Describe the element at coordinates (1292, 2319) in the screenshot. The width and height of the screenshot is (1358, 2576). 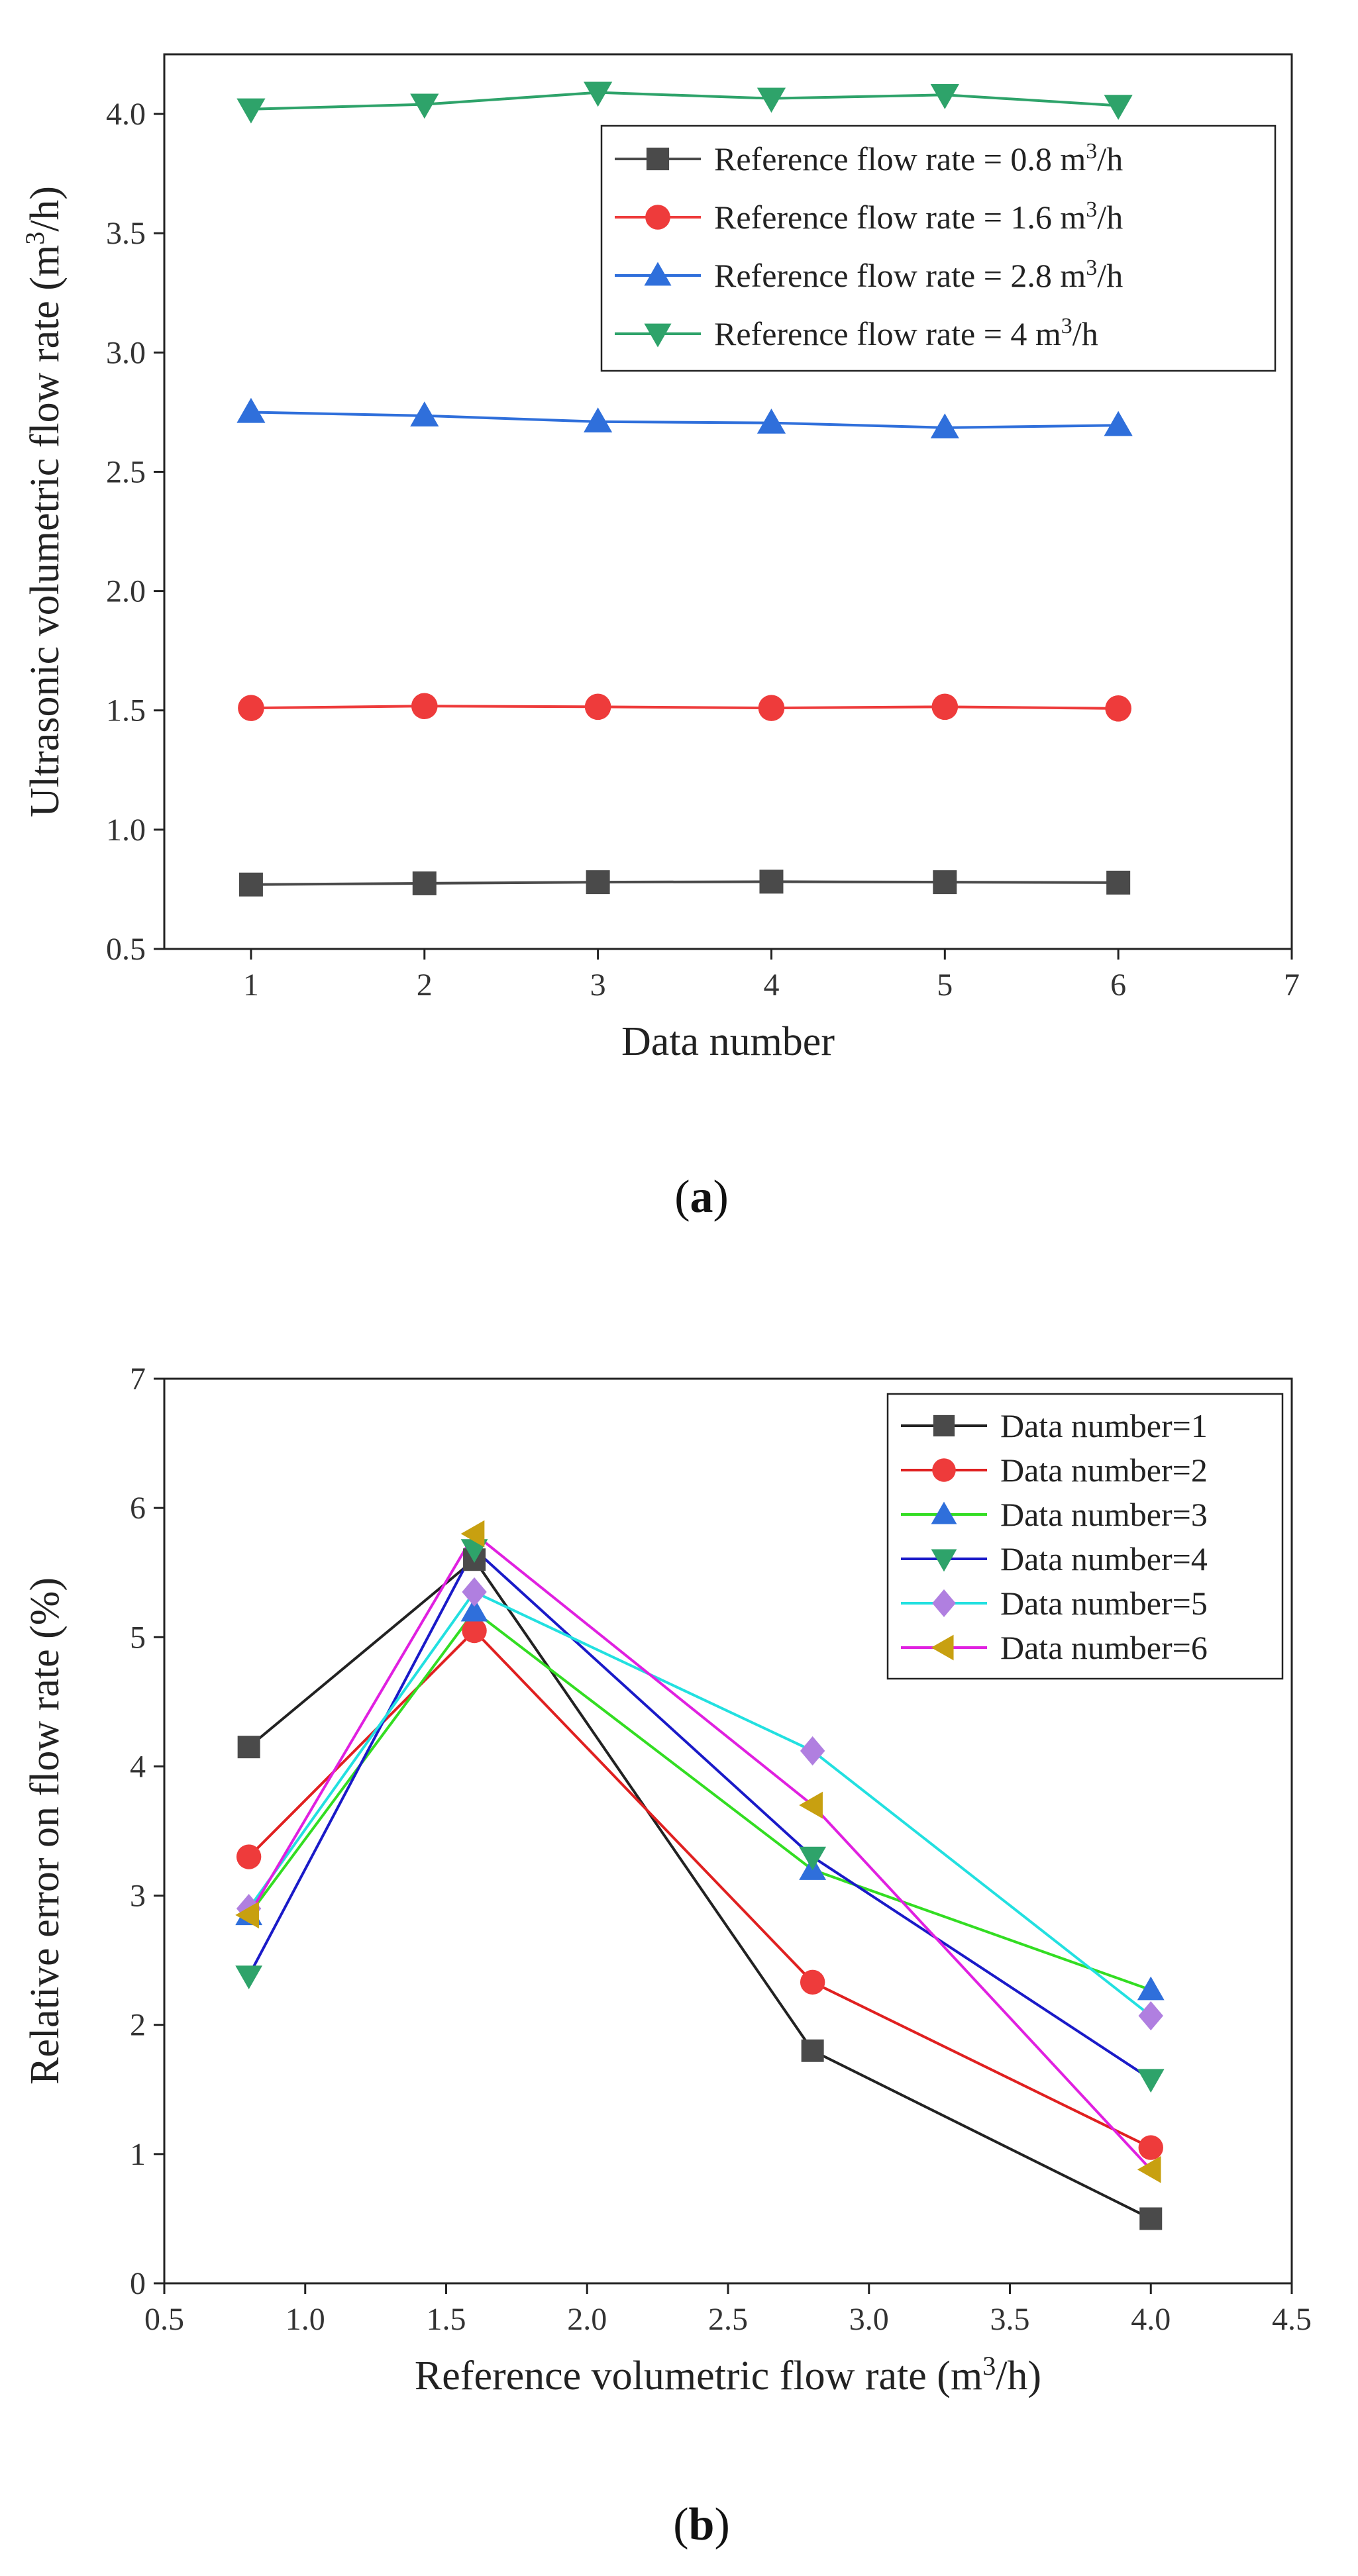
I see `x-tick-label: 4.5` at that location.